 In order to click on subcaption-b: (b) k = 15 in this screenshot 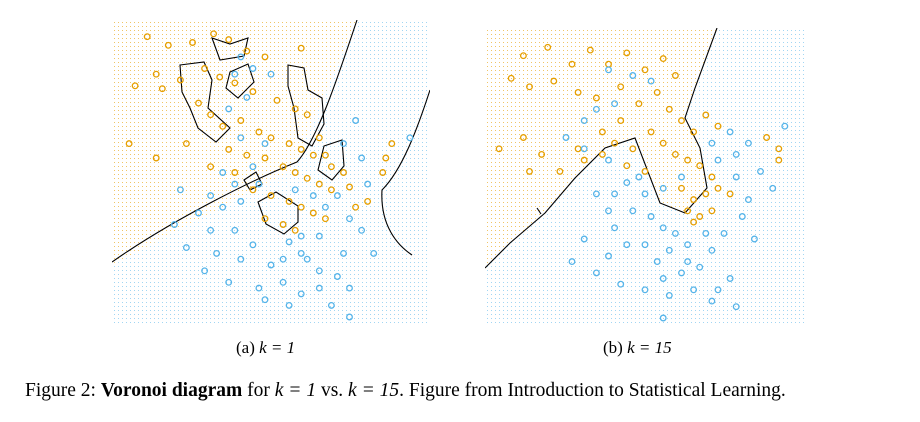, I will do `click(637, 348)`.